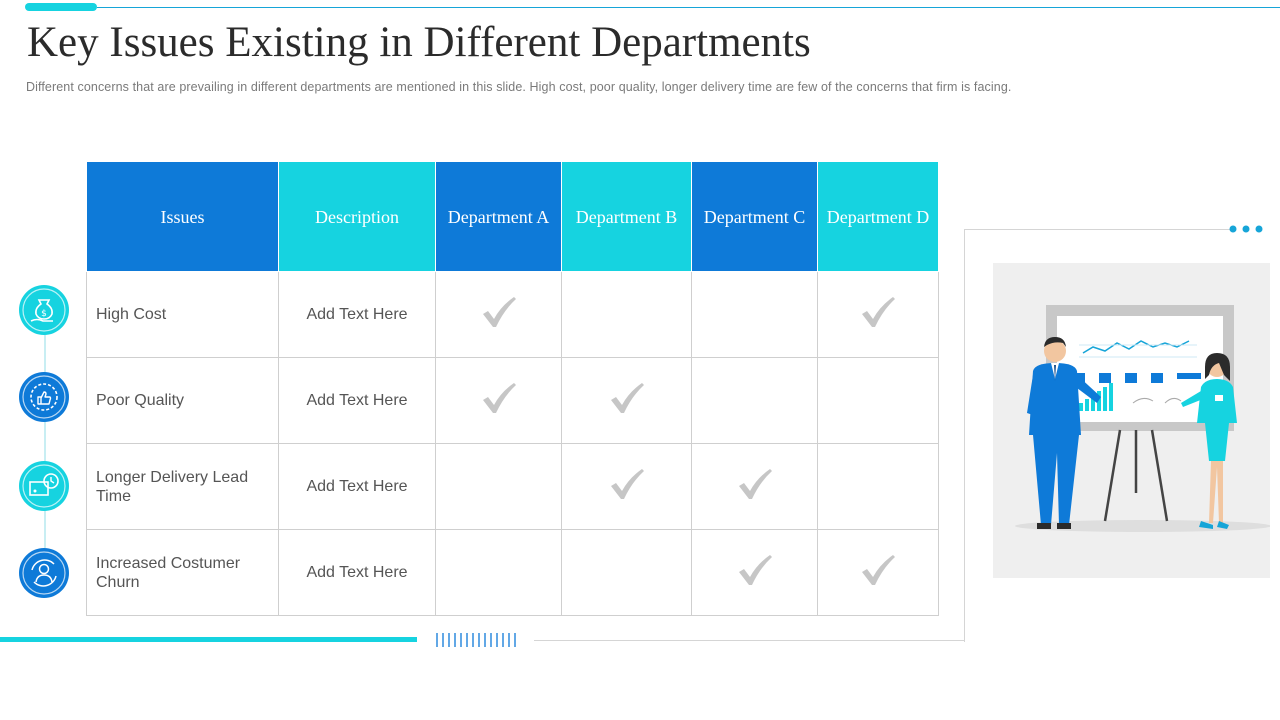 The width and height of the screenshot is (1280, 720). I want to click on top-accent-bar, so click(61, 7).